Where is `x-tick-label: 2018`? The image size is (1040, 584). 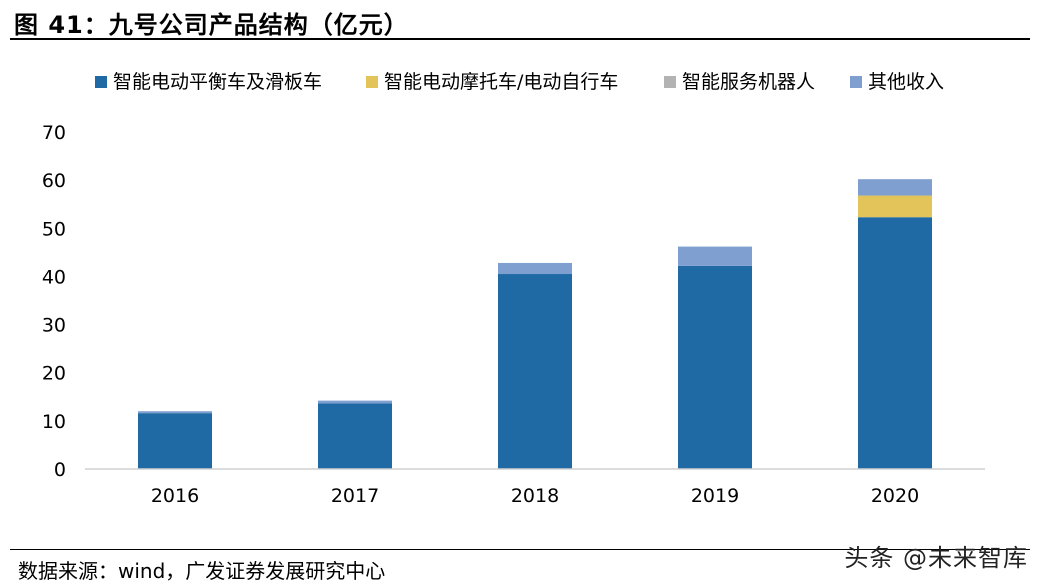
x-tick-label: 2018 is located at coordinates (535, 496).